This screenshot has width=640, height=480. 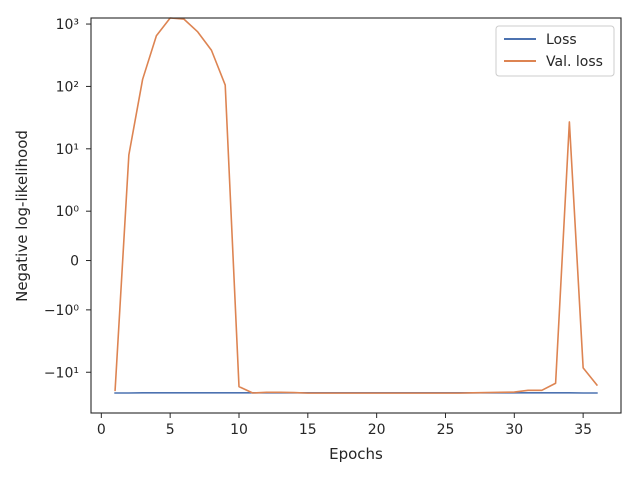 What do you see at coordinates (446, 430) in the screenshot?
I see `x-tick-label: 25` at bounding box center [446, 430].